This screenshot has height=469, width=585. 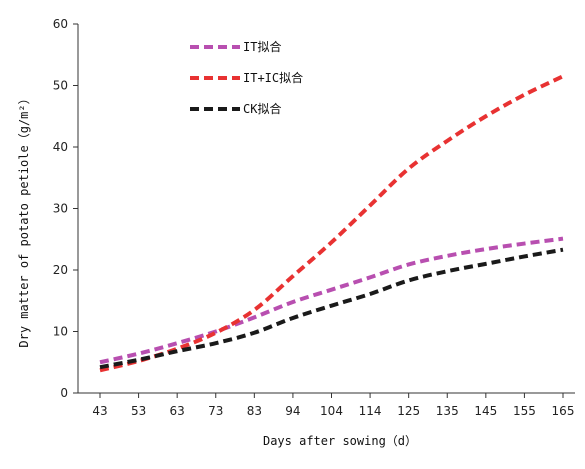 What do you see at coordinates (60, 24) in the screenshot?
I see `y-tick-label: 60` at bounding box center [60, 24].